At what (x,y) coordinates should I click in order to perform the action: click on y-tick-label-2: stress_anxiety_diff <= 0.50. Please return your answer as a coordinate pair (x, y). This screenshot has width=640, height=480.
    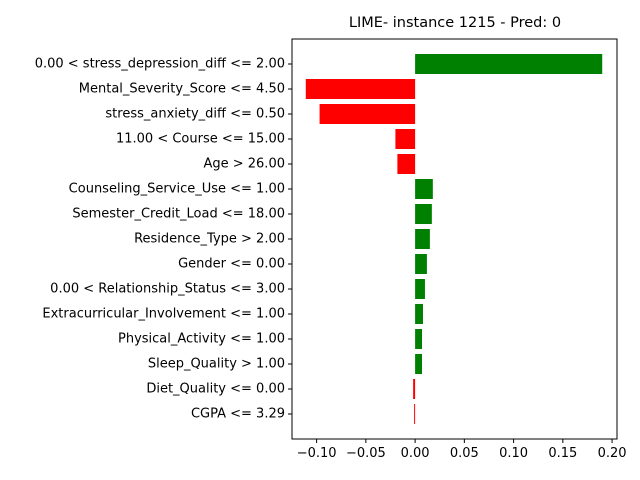
    Looking at the image, I should click on (195, 114).